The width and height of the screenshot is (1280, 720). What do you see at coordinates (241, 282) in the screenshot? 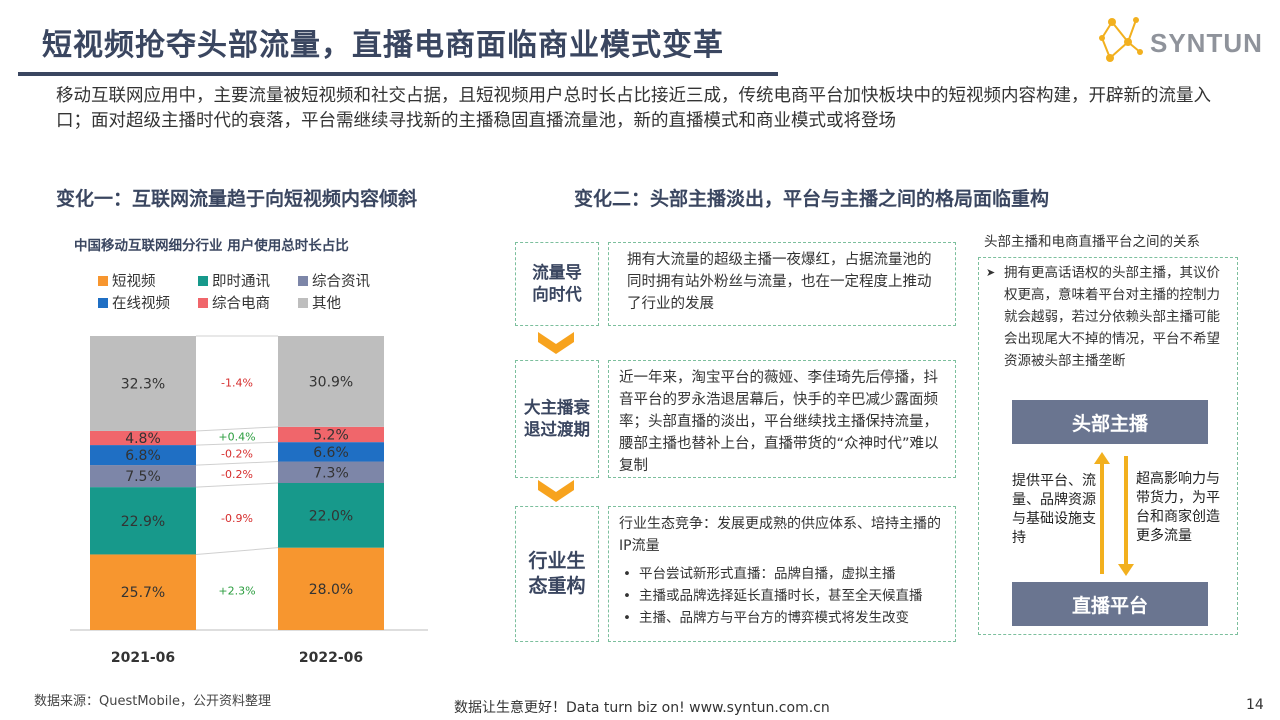
I see `legend-label: 即时通讯` at bounding box center [241, 282].